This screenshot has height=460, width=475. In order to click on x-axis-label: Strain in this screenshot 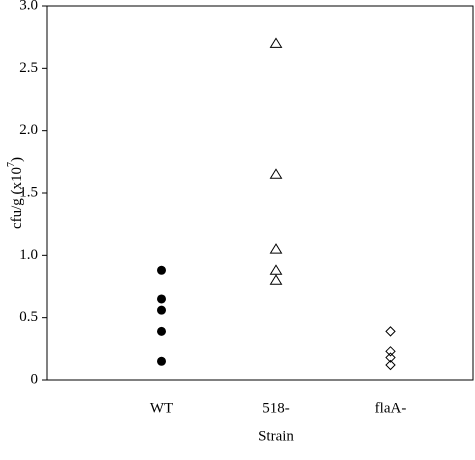, I will do `click(276, 436)`.